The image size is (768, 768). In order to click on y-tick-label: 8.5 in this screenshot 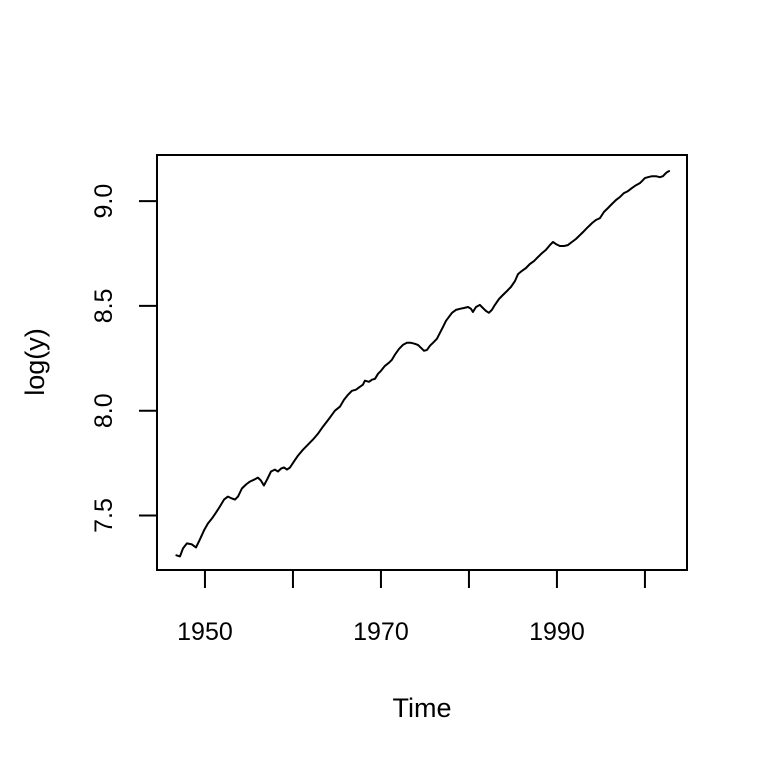, I will do `click(104, 306)`.